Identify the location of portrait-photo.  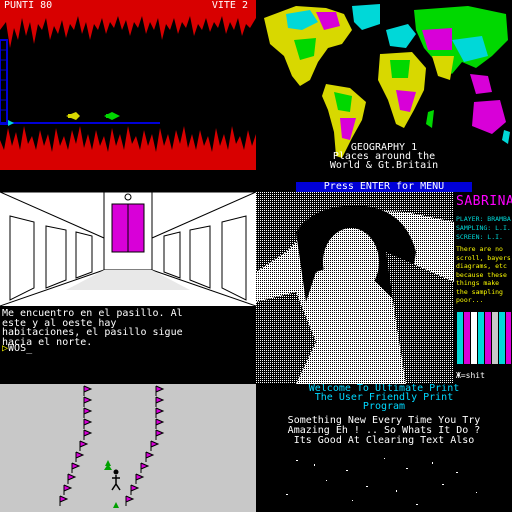
(355, 288).